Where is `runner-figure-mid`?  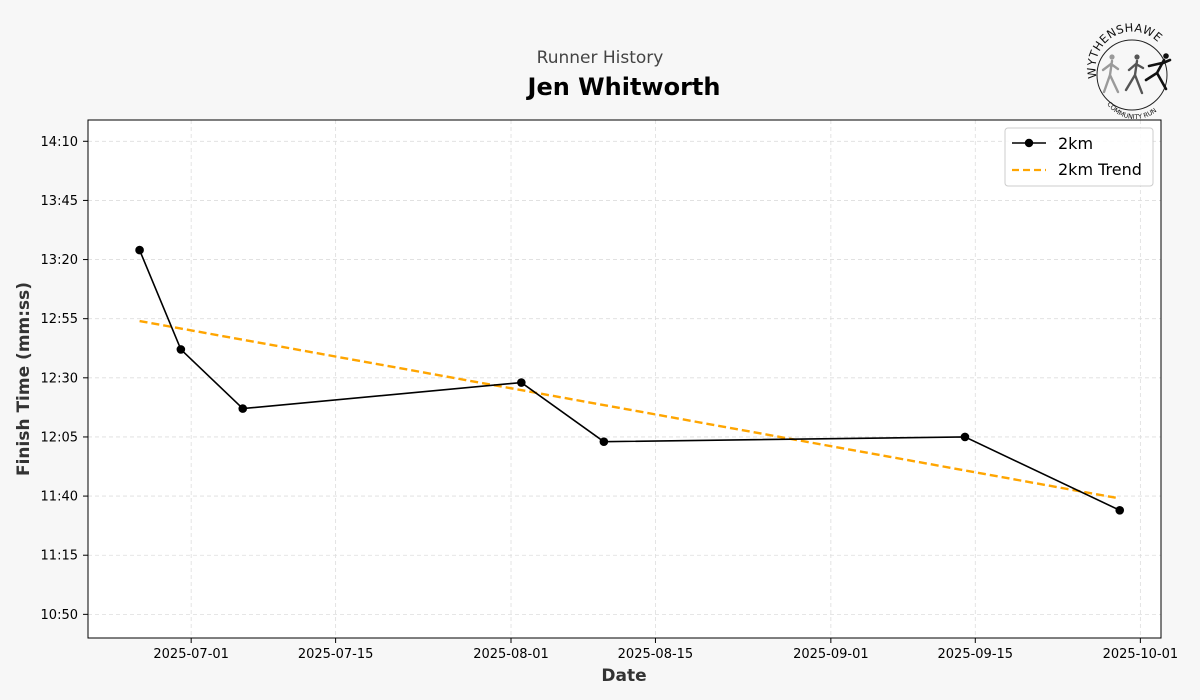
runner-figure-mid is located at coordinates (1134, 74).